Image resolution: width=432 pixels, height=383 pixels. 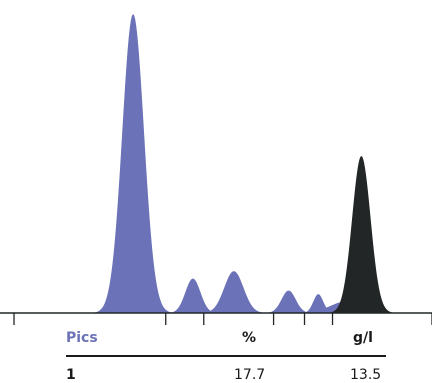 I want to click on percent-header: %, so click(x=249, y=338).